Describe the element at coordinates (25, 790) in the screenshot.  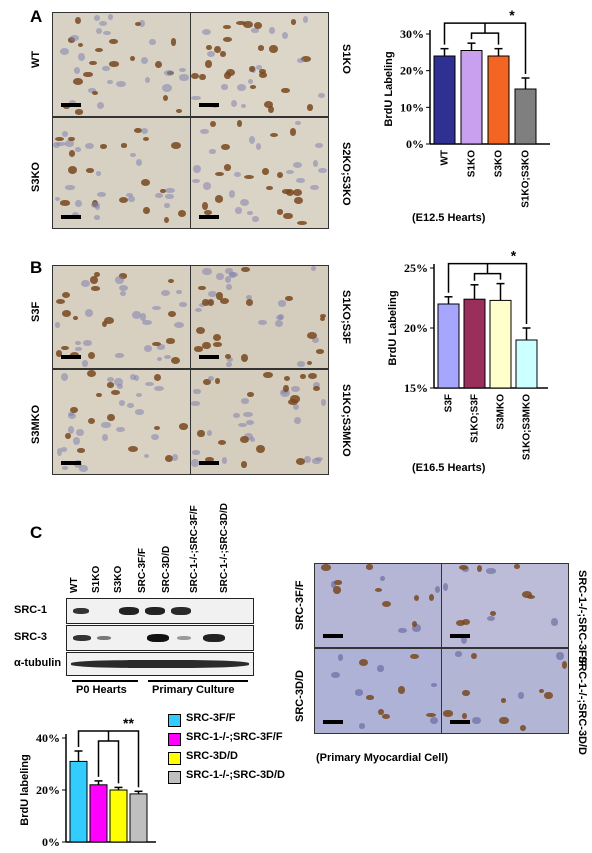
I see `y-axis-label: BrdU labeling` at that location.